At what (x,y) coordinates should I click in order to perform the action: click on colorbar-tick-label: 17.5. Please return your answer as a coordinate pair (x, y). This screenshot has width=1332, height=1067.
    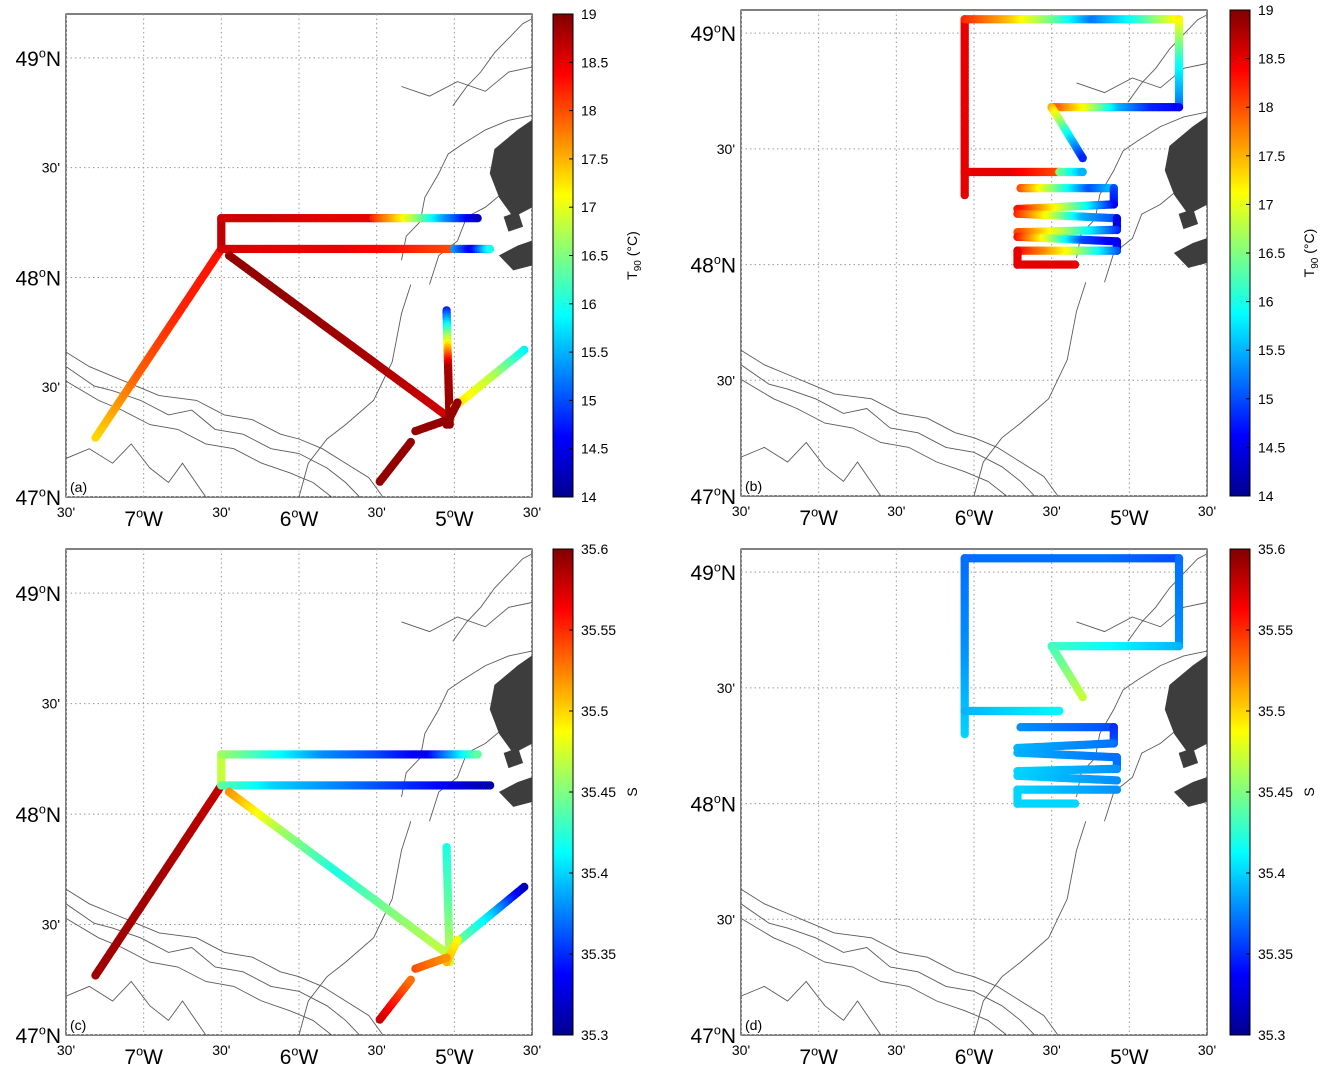
    Looking at the image, I should click on (1271, 156).